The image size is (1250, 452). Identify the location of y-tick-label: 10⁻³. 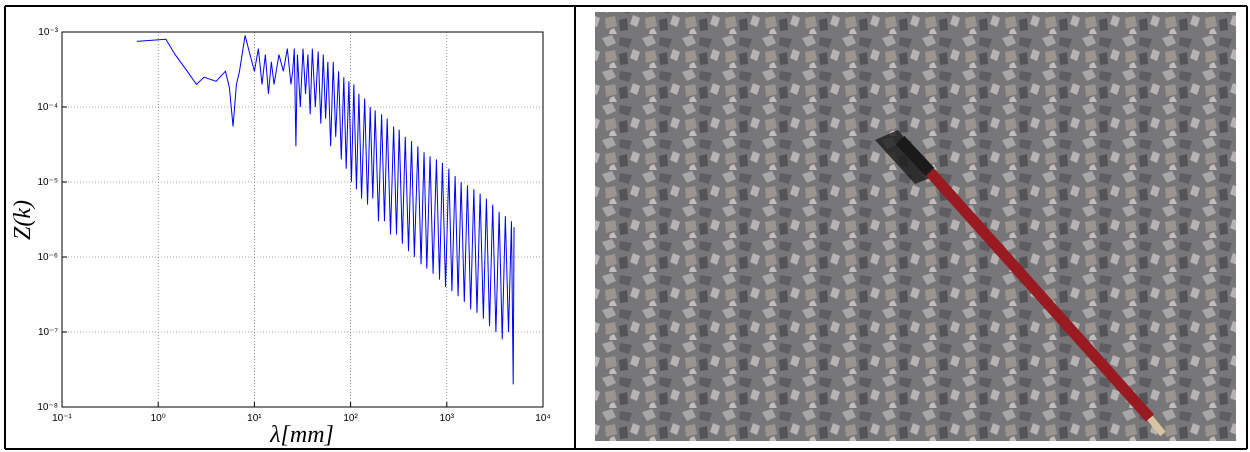
(48, 32).